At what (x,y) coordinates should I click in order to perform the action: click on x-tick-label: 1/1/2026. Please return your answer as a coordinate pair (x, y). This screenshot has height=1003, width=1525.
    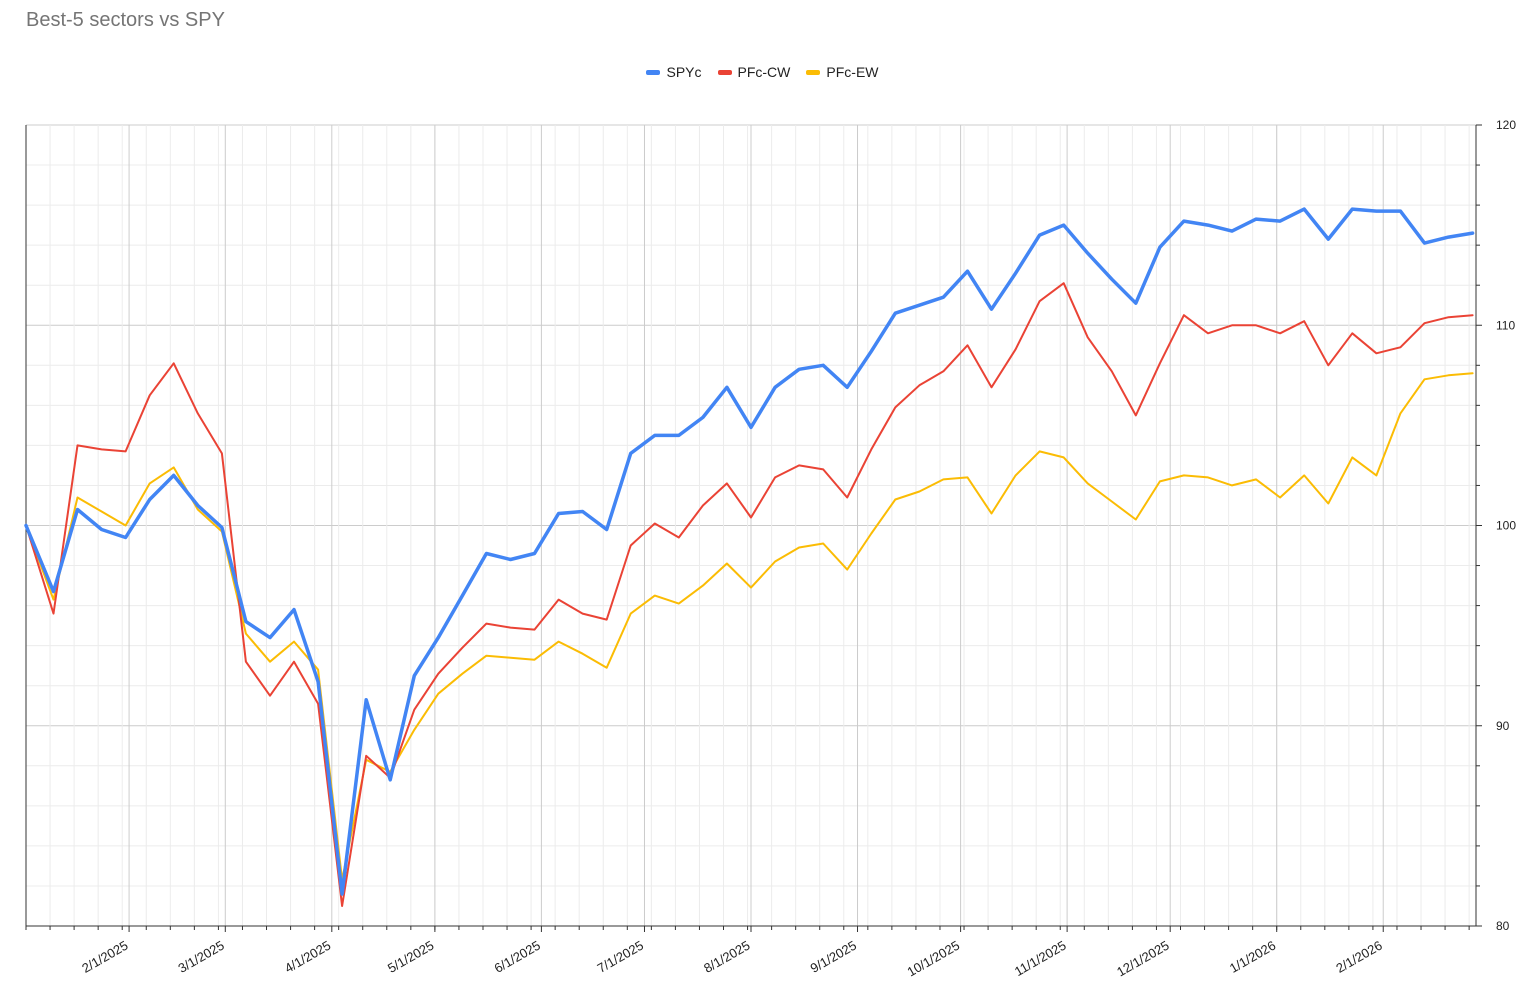
    Looking at the image, I should click on (1252, 957).